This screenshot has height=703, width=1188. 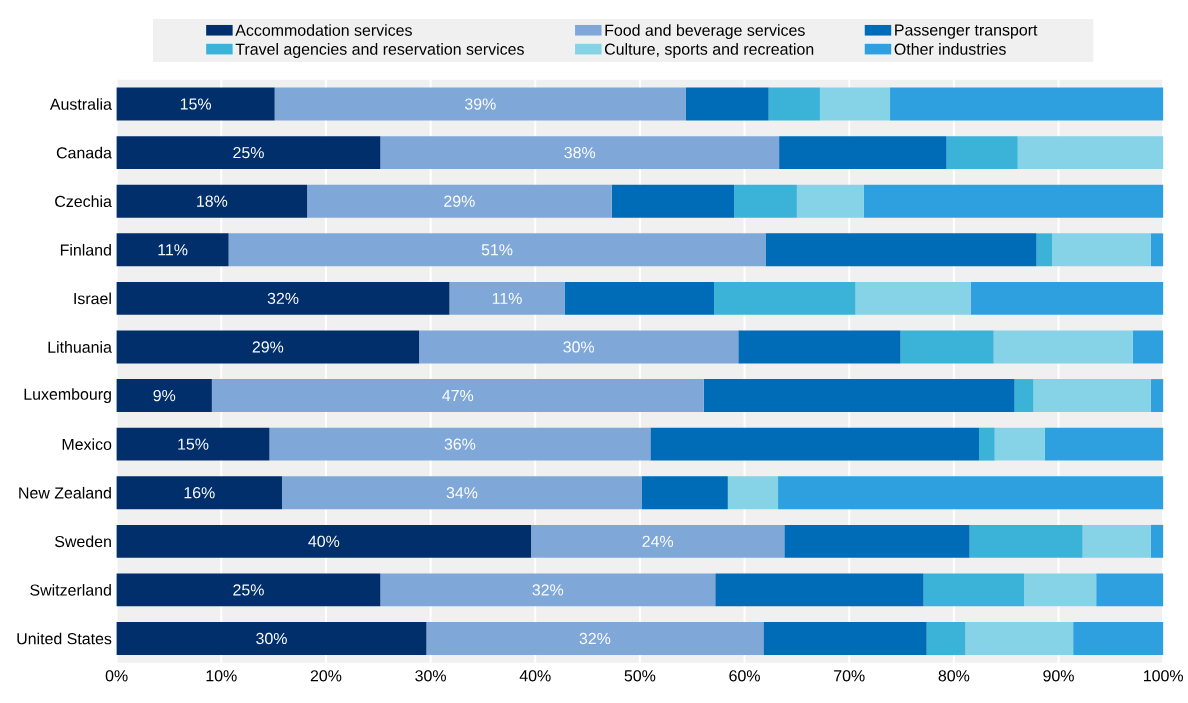 I want to click on x-tick-label: 10%, so click(x=221, y=676).